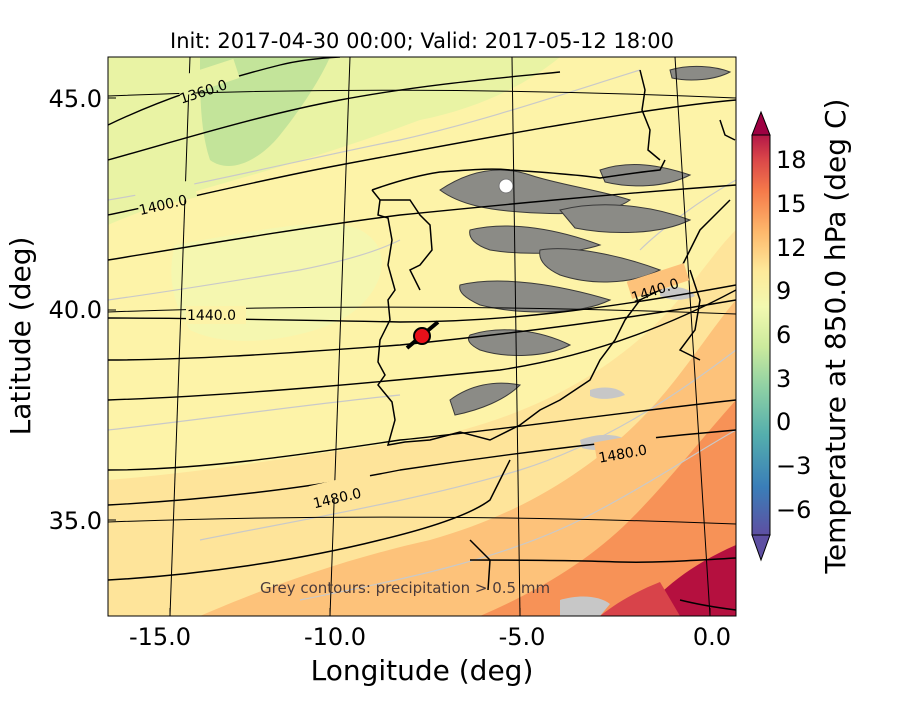  I want to click on colorbar-extend-low, so click(761, 548).